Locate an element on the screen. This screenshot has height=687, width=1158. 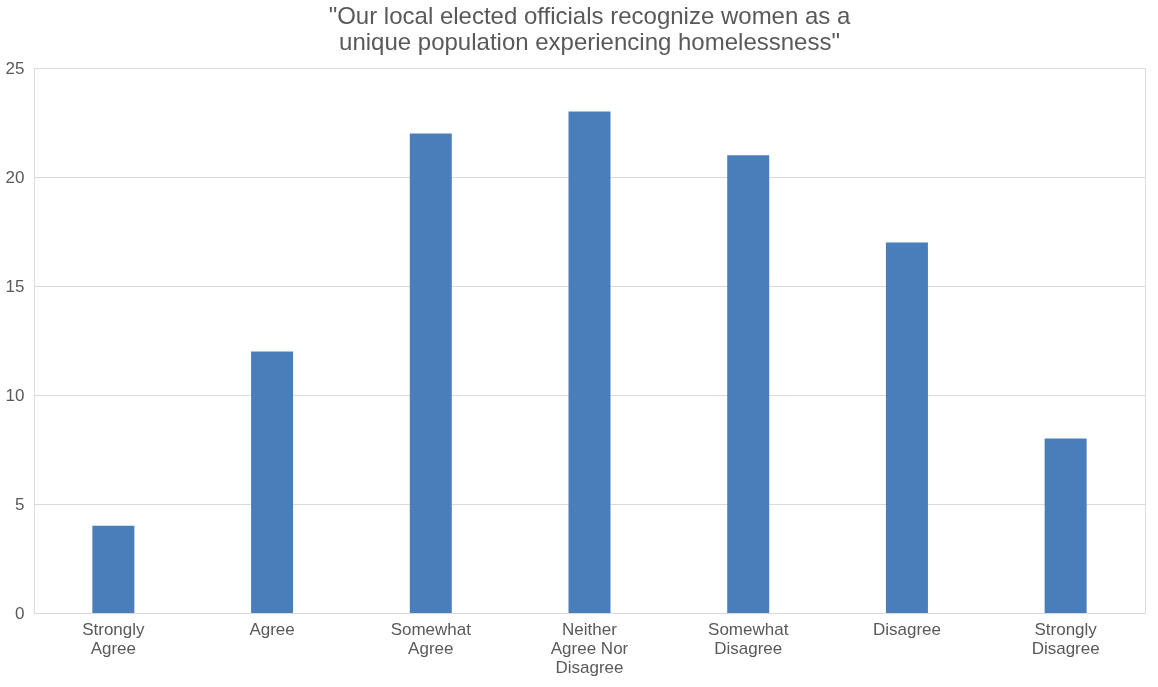
x-tick-label: Neither Agree Nor Disagree is located at coordinates (589, 648).